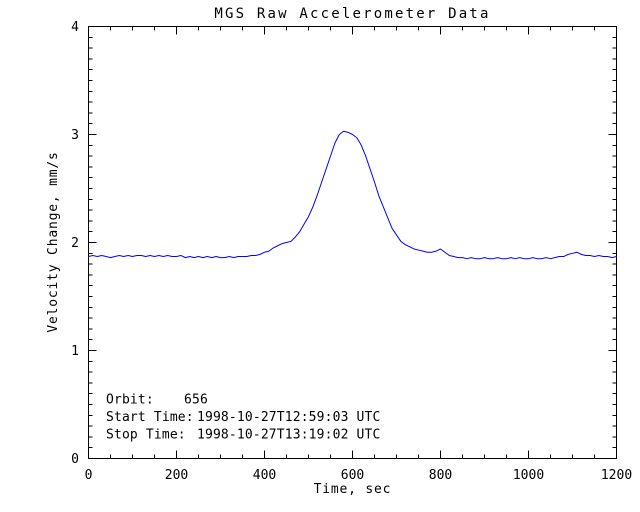 The height and width of the screenshot is (512, 640). What do you see at coordinates (130, 400) in the screenshot?
I see `orbit-label: Orbit:` at bounding box center [130, 400].